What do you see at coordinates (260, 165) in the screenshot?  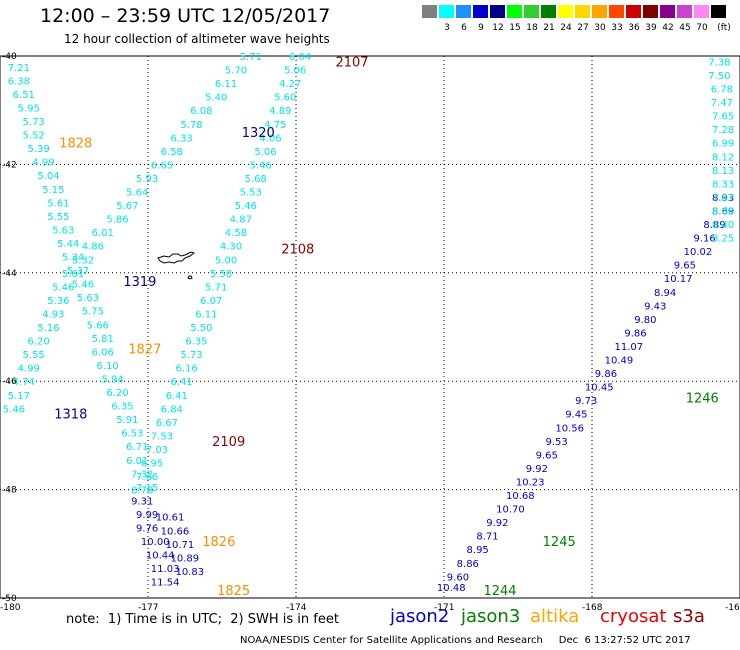 I see `wave-height-value: 5.46` at bounding box center [260, 165].